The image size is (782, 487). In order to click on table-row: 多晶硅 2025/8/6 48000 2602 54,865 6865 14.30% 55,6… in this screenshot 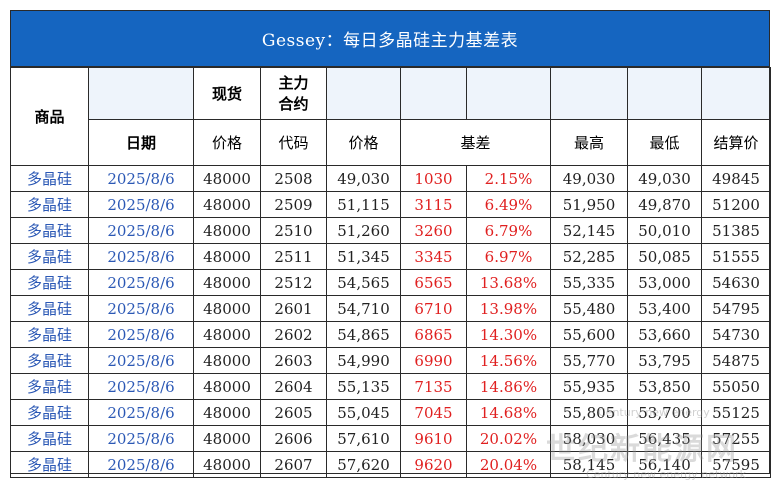, I will do `click(390, 334)`.